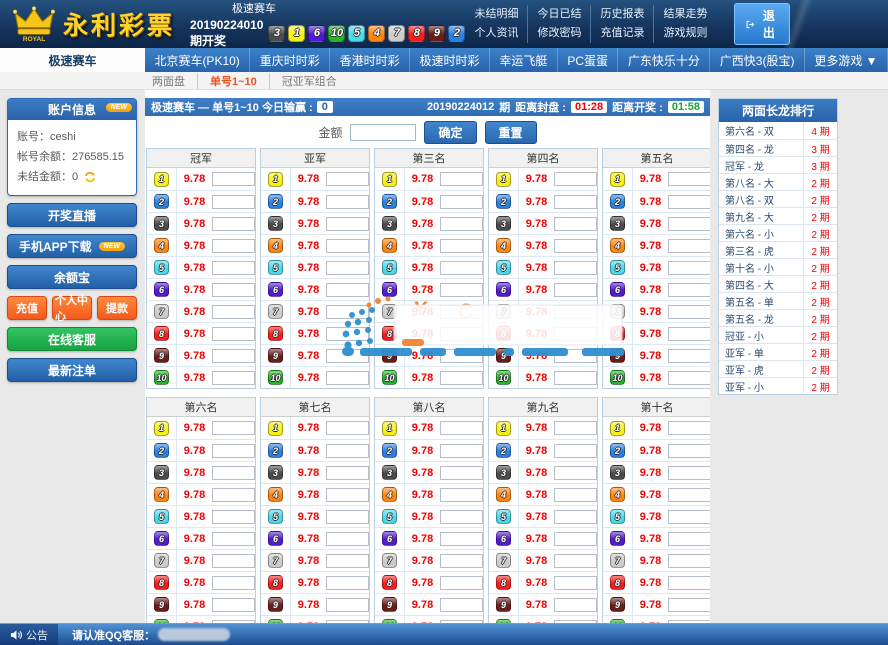 This screenshot has width=888, height=645. Describe the element at coordinates (233, 80) in the screenshot. I see `subnav-item-1: 单号1~10` at that location.